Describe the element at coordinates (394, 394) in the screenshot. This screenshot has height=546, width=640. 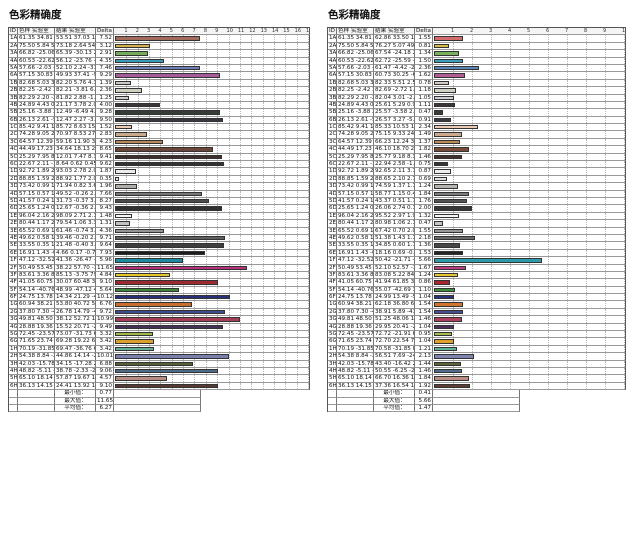
I see `summary-label: 最小值：` at that location.